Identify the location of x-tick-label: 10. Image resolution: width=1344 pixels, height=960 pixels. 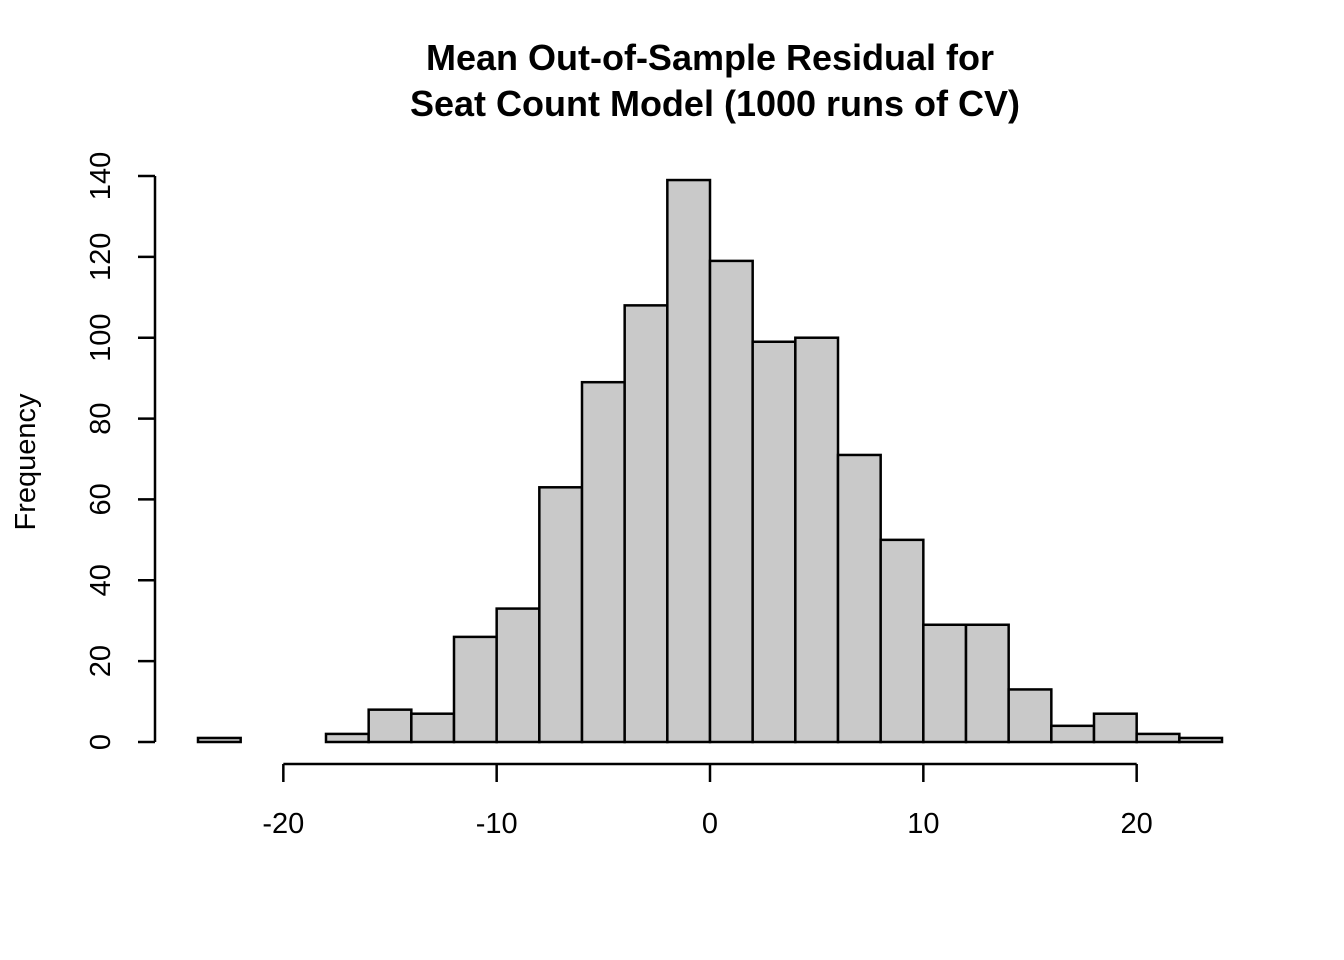
(923, 824).